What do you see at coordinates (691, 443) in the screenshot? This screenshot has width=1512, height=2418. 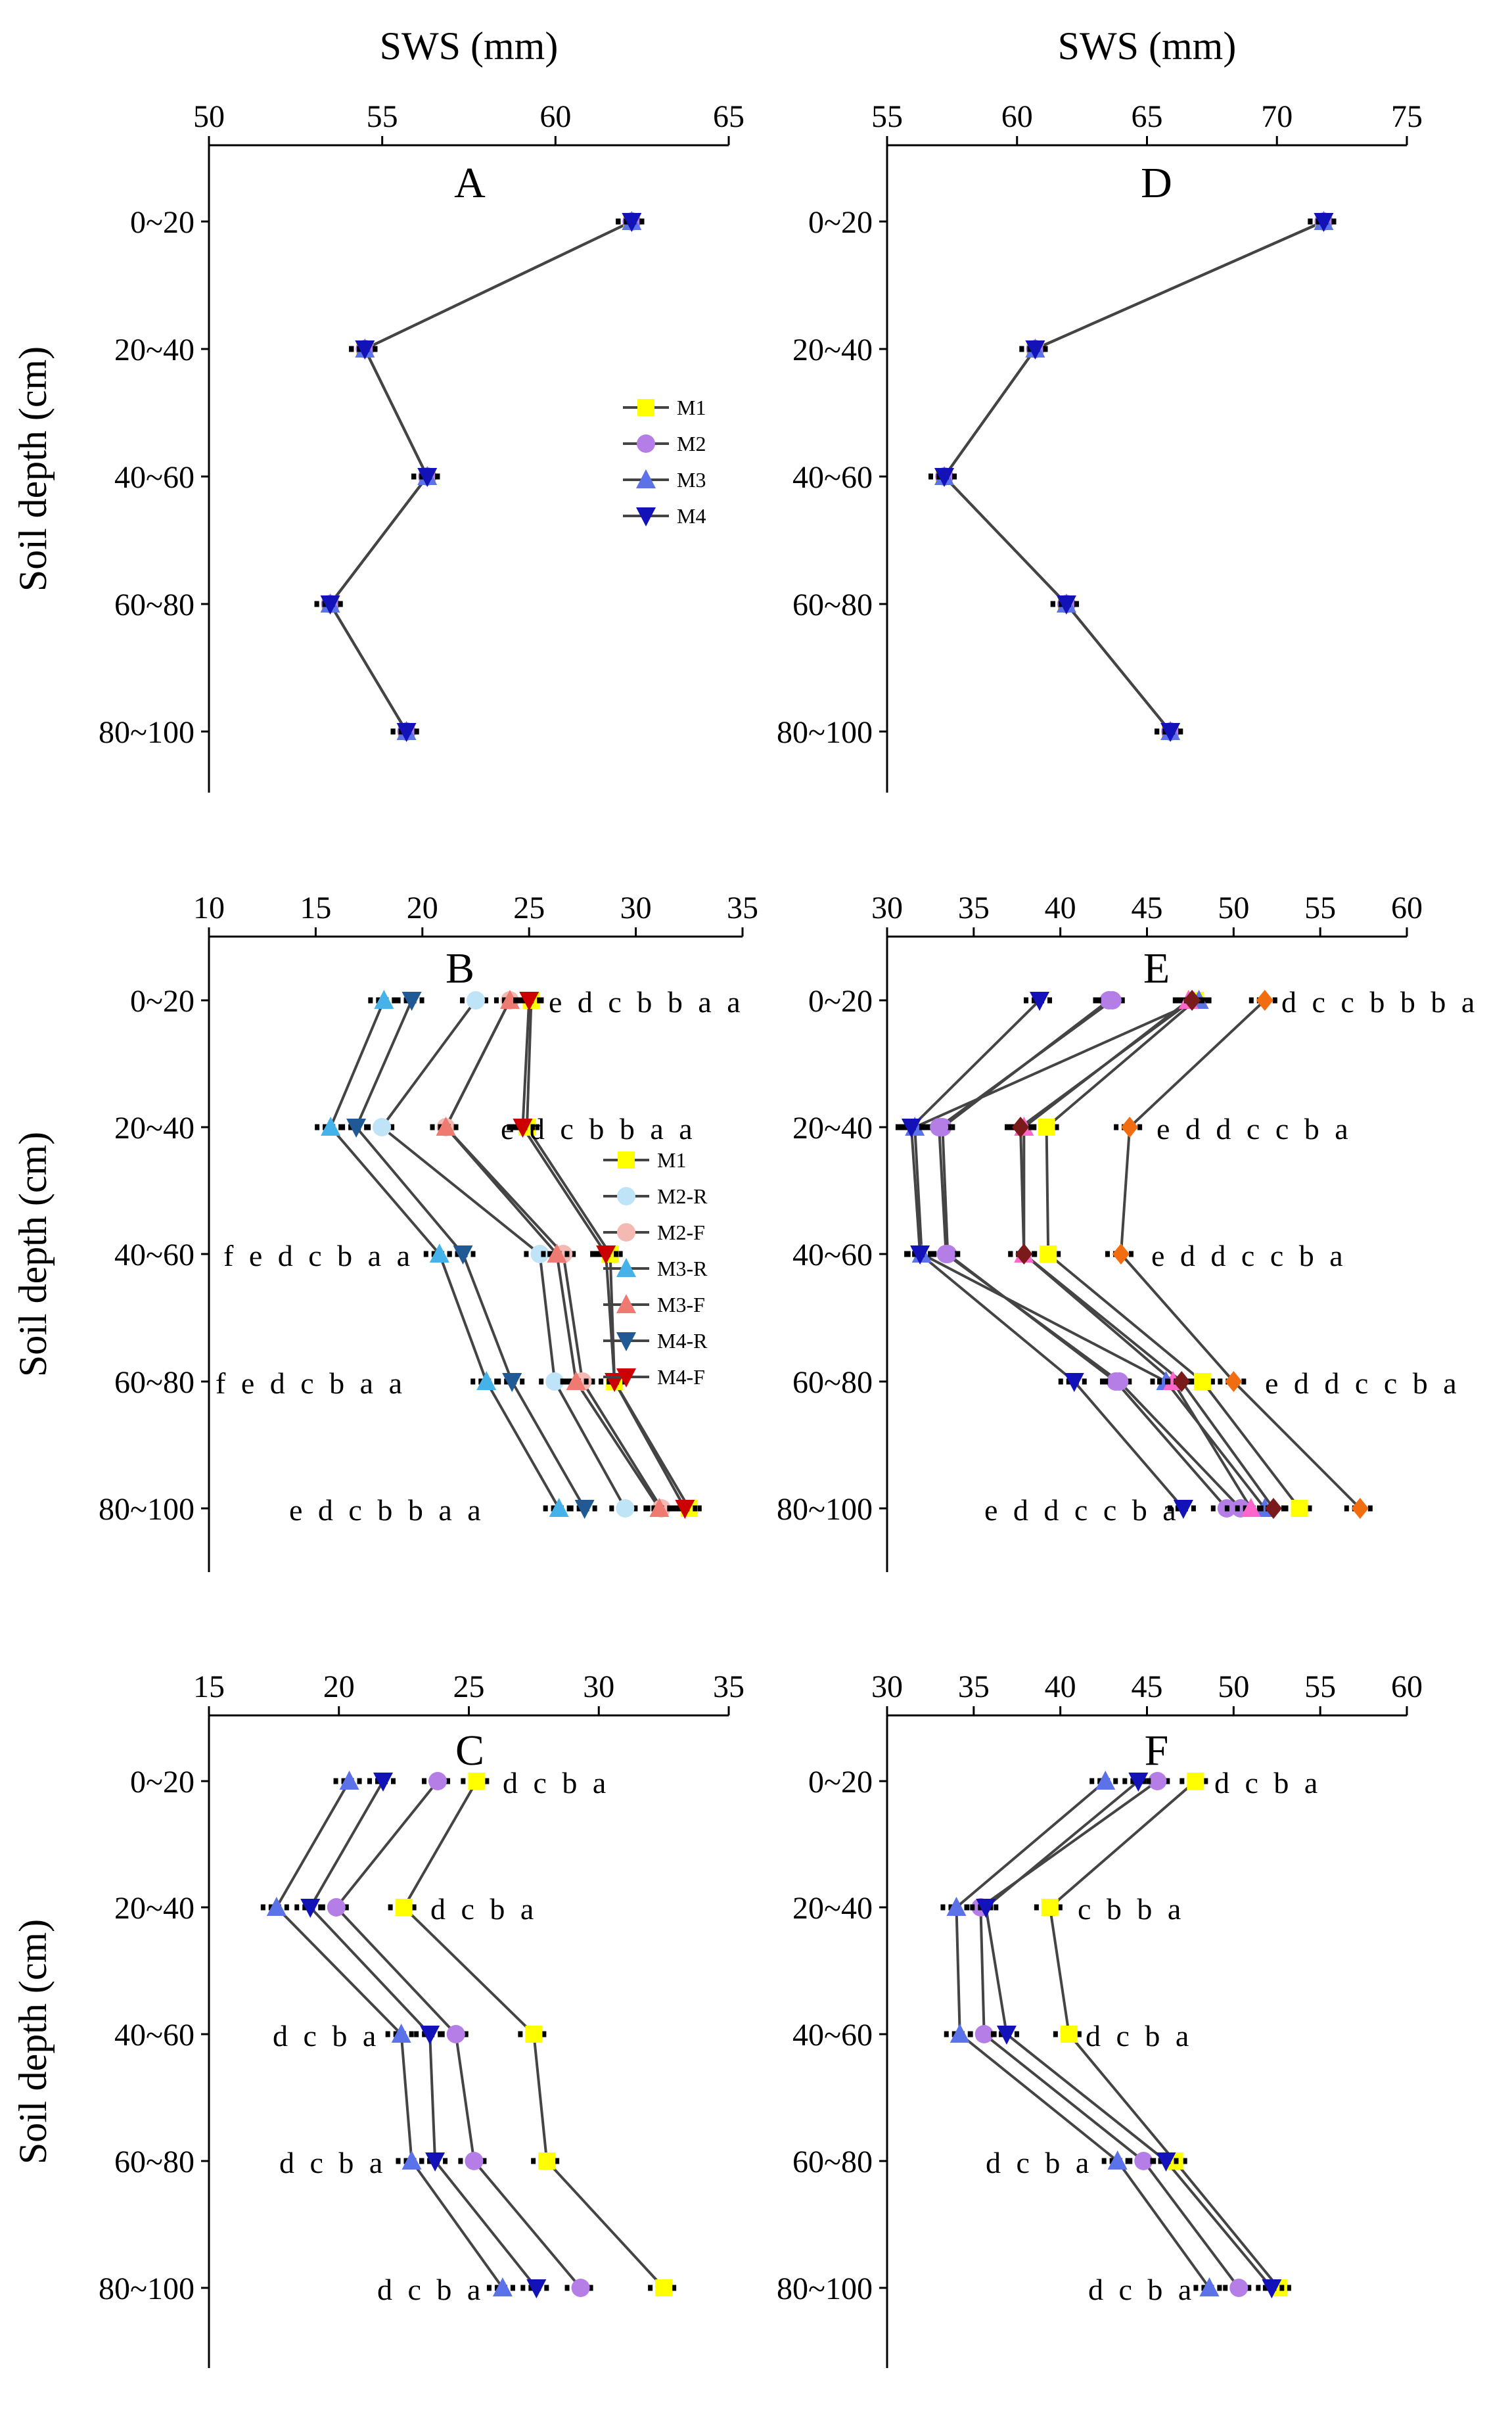 I see `legend-label: M2` at bounding box center [691, 443].